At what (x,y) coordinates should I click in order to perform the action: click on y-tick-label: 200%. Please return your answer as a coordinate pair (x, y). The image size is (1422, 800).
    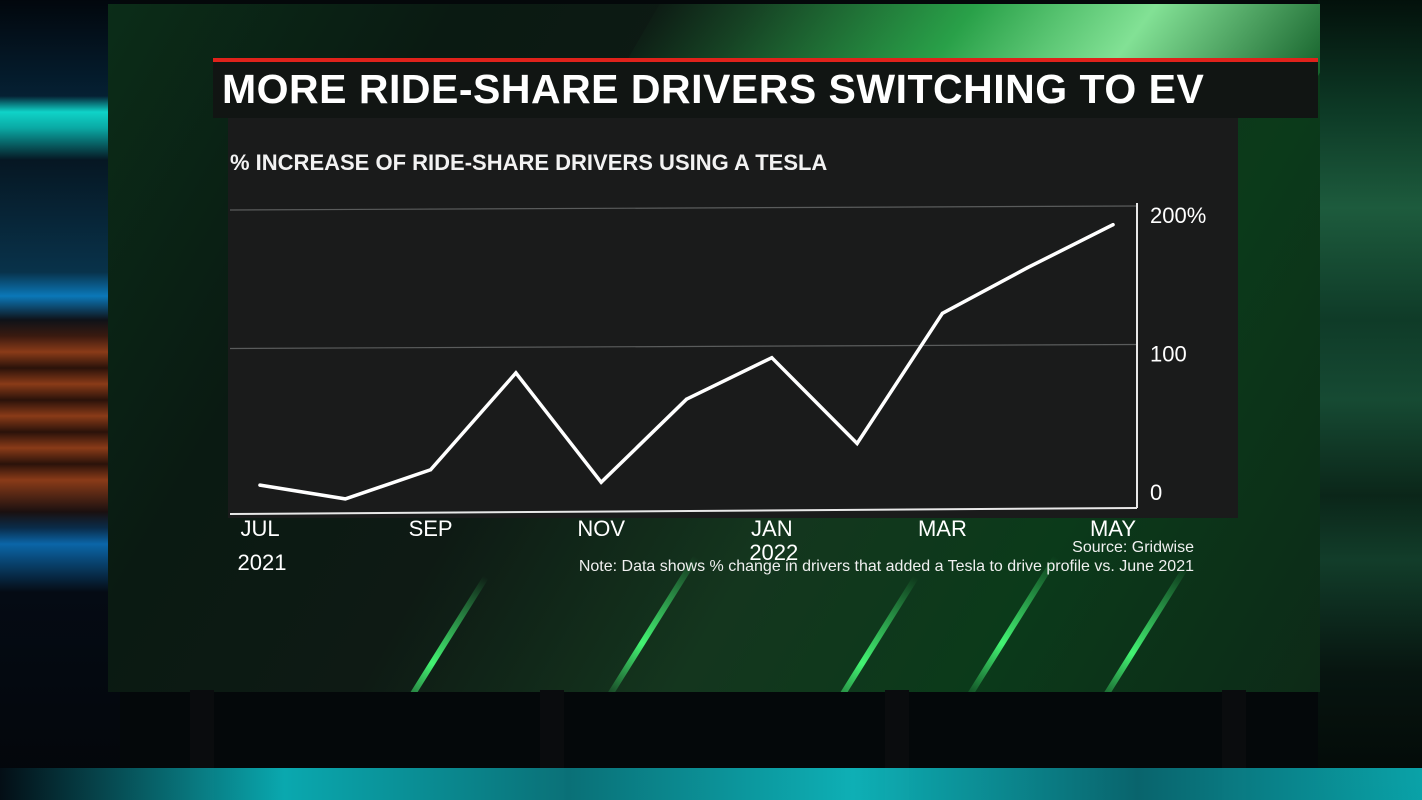
    Looking at the image, I should click on (1178, 215).